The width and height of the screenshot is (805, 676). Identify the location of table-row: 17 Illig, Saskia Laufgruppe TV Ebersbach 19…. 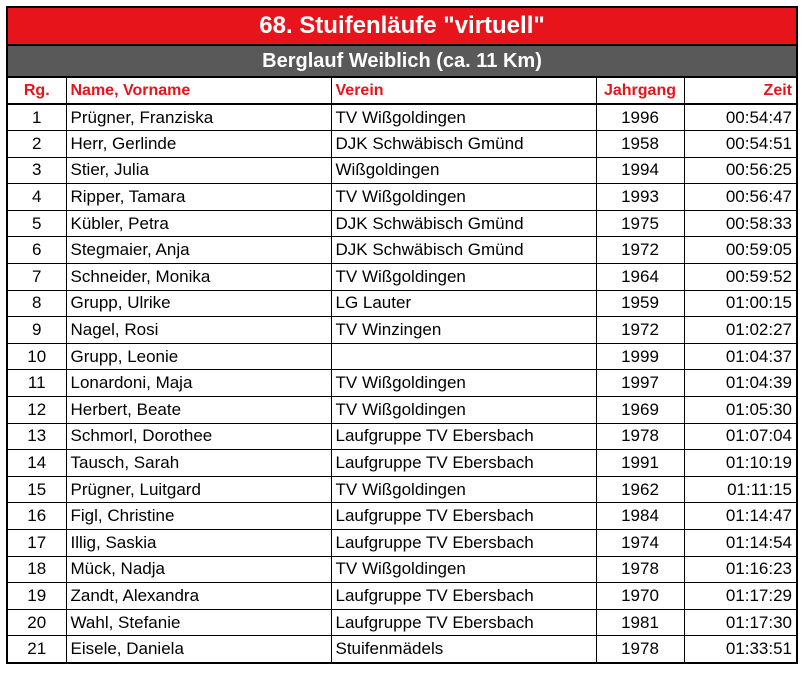
(402, 543).